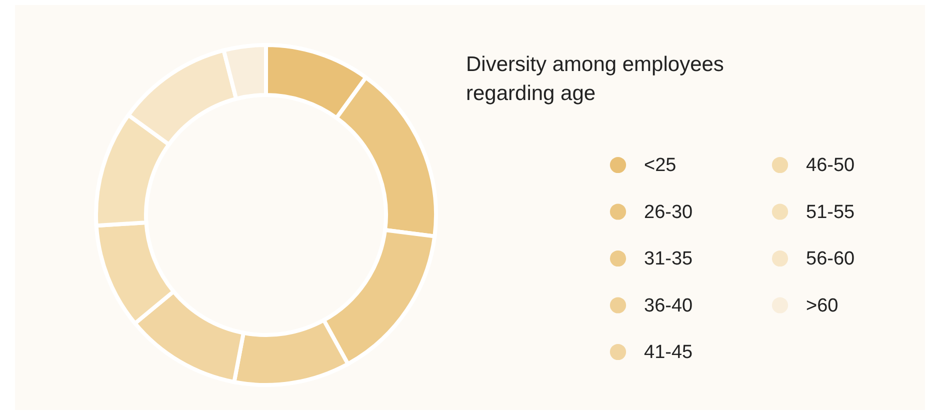 This screenshot has width=931, height=411. I want to click on legend-label: 26-30, so click(668, 212).